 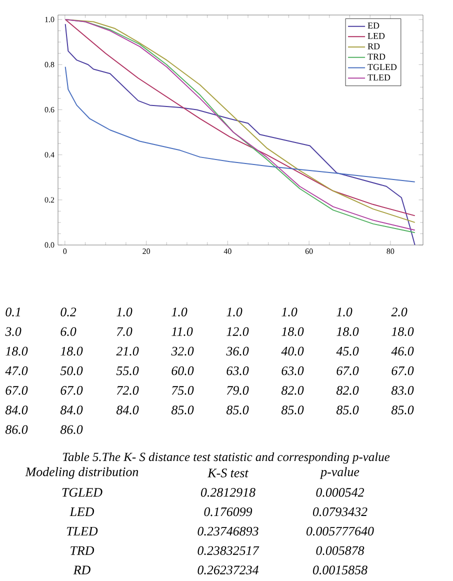 What do you see at coordinates (376, 35) in the screenshot?
I see `legend-label: LED` at bounding box center [376, 35].